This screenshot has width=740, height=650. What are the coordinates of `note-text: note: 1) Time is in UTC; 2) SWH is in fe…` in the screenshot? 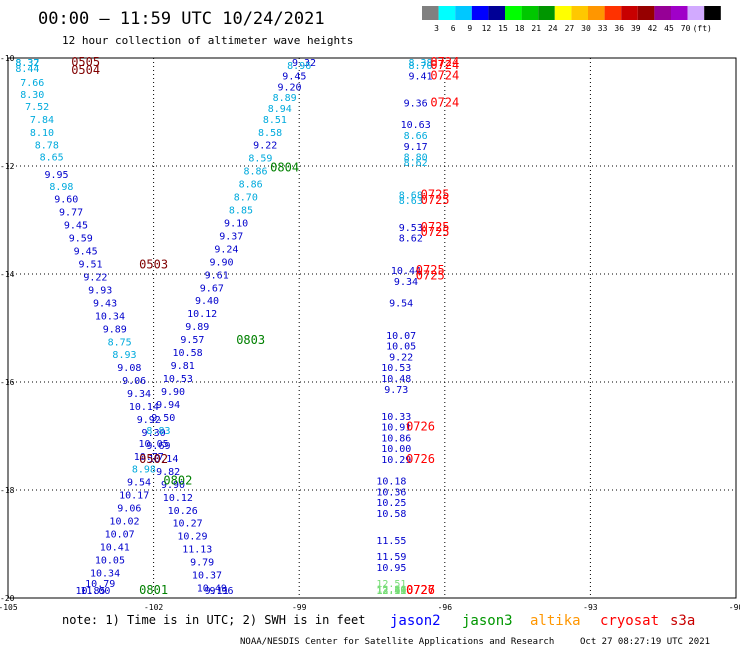 It's located at (213, 620).